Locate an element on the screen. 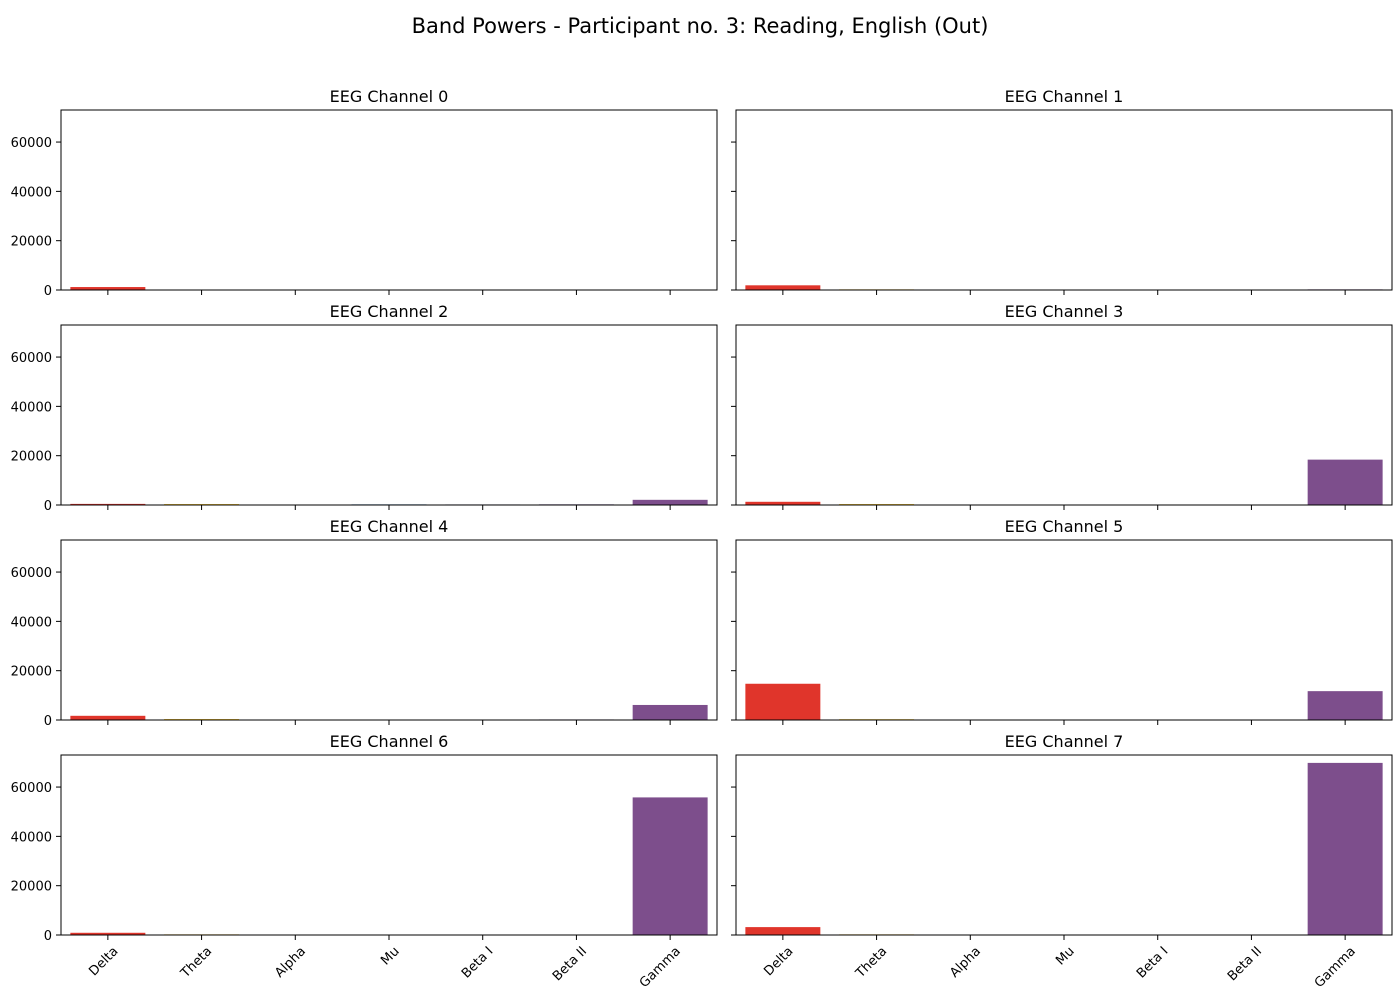 The width and height of the screenshot is (1400, 1000). panel-channel-2: EEG Channel 2 0 20000 40000 60000 is located at coordinates (364, 408).